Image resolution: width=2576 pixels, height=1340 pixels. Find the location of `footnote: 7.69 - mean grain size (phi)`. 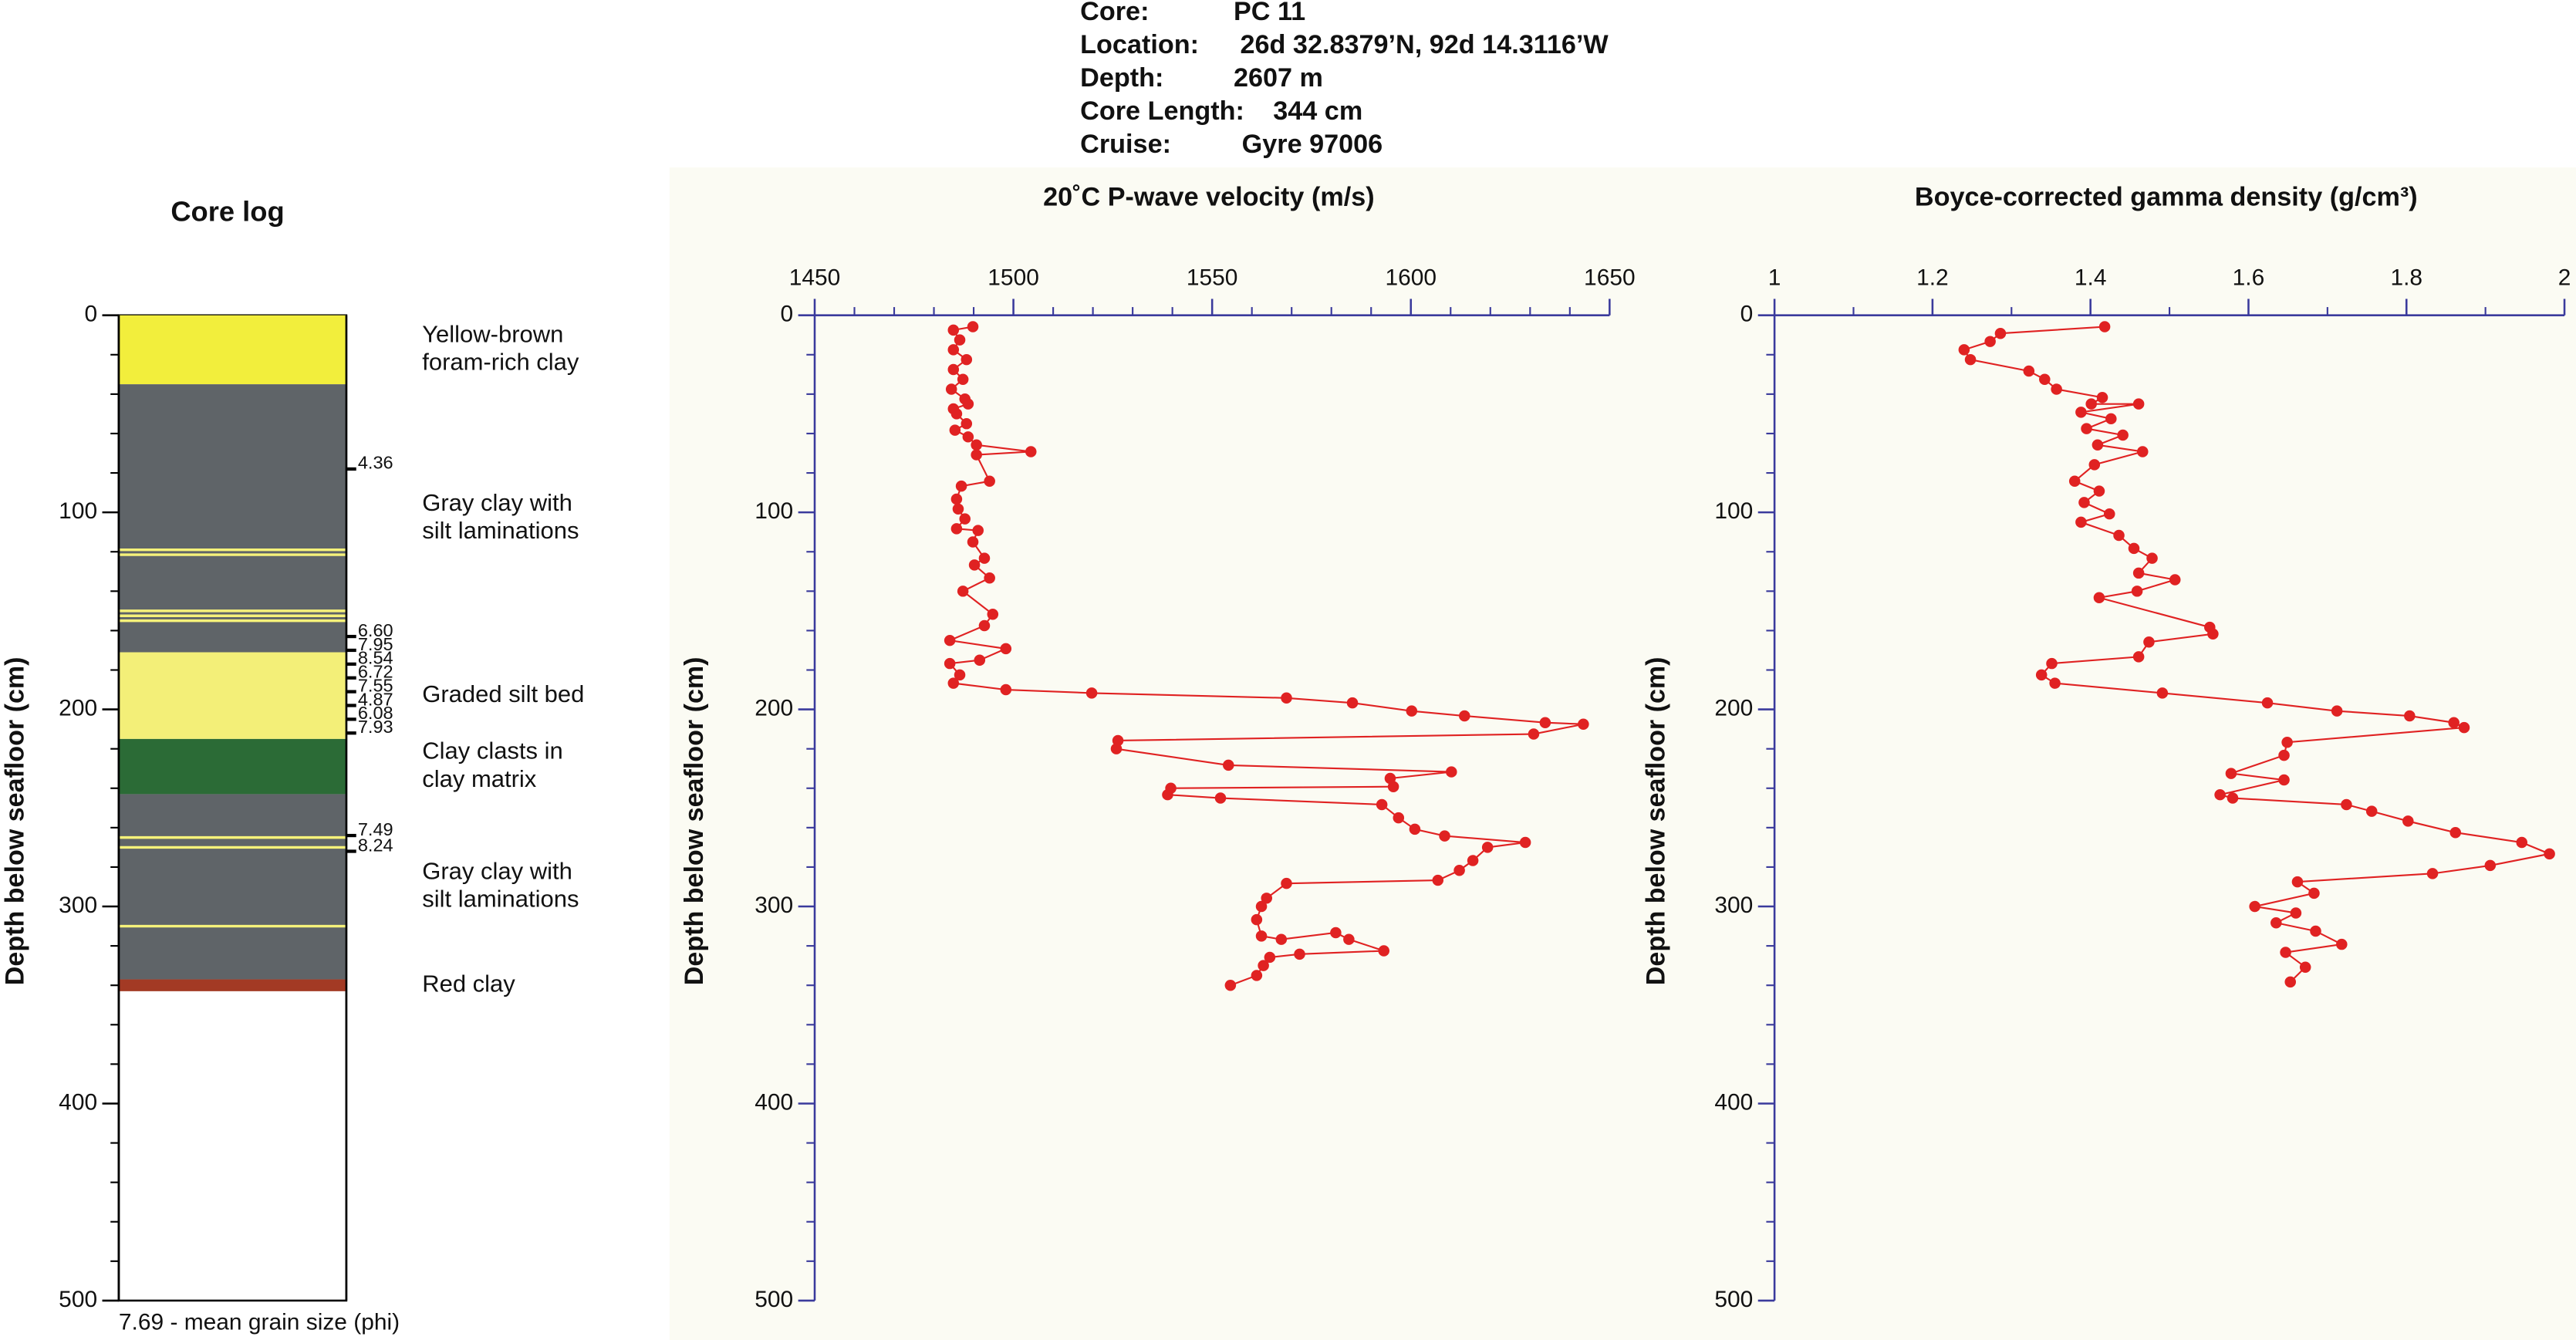

footnote: 7.69 - mean grain size (phi) is located at coordinates (259, 1322).